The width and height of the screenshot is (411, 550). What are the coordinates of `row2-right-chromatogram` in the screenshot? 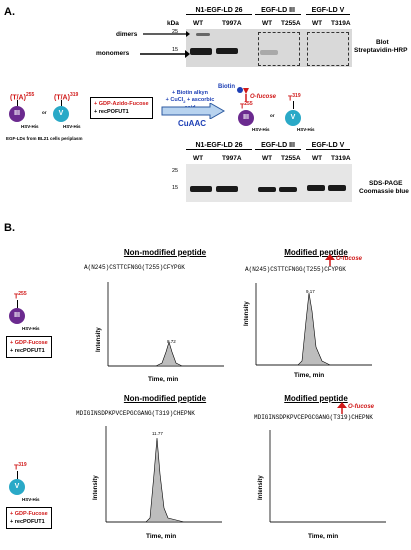 It's located at (327, 476).